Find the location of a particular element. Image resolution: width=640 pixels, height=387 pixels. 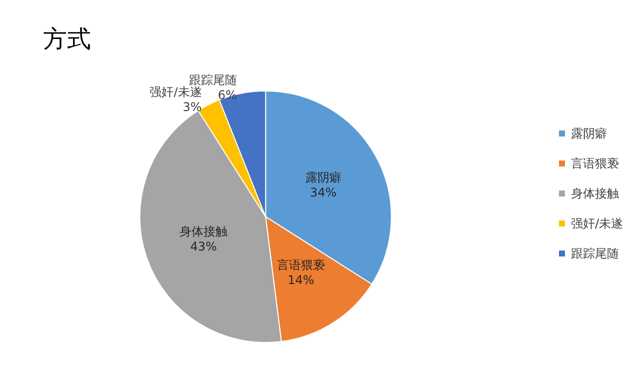

data-label: 43% is located at coordinates (203, 247).